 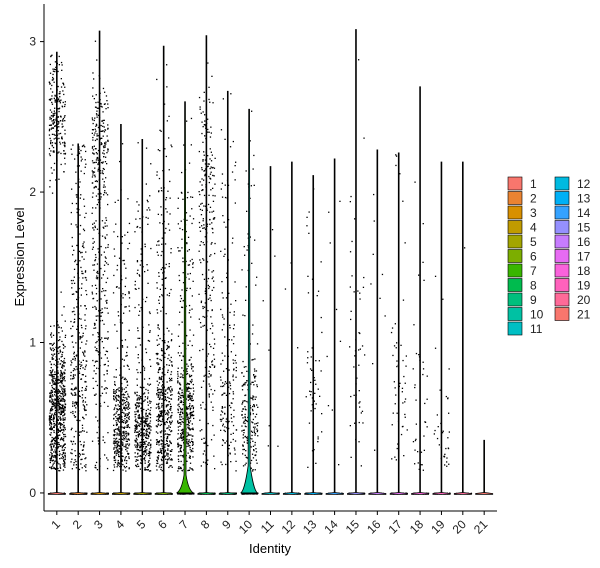 I want to click on x-axis-title: Identity, so click(x=270, y=548).